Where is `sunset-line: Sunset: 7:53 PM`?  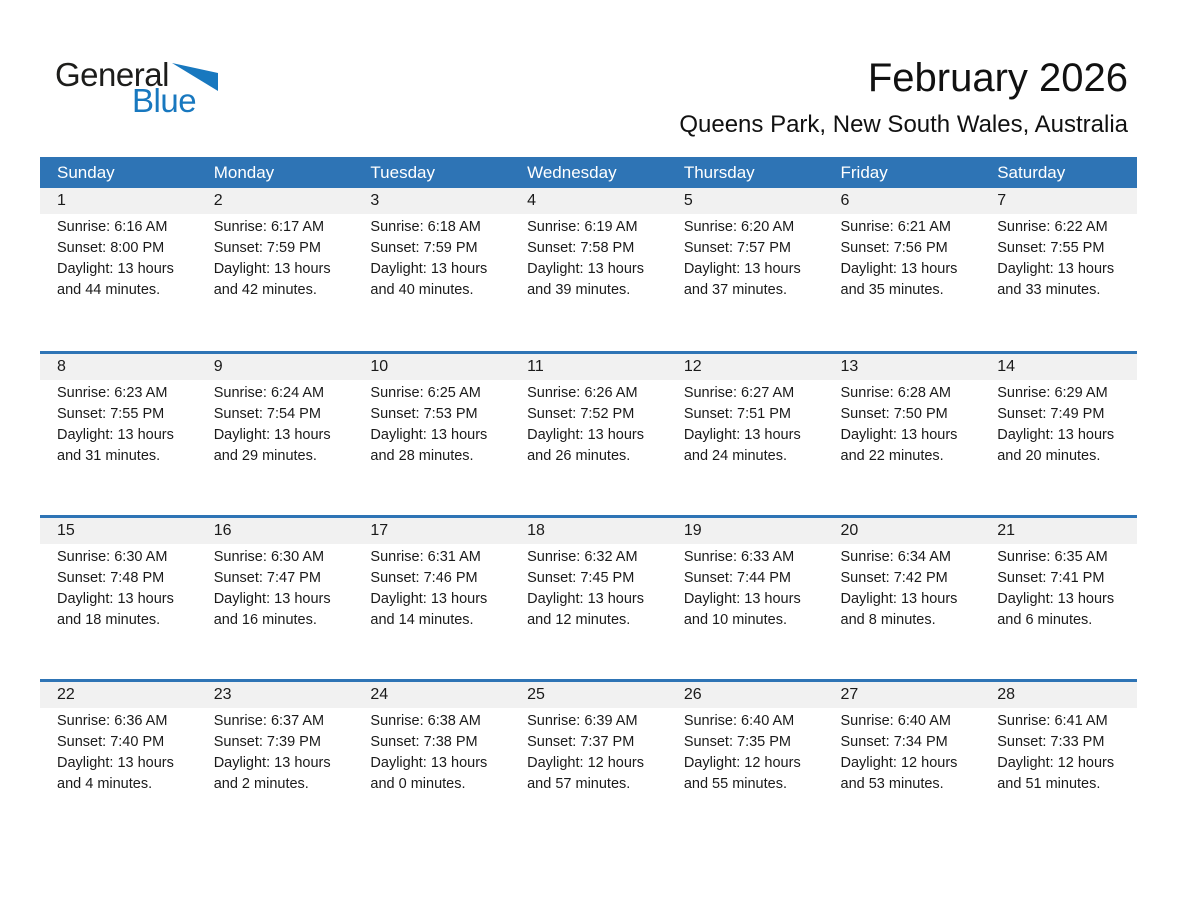 sunset-line: Sunset: 7:53 PM is located at coordinates (436, 414).